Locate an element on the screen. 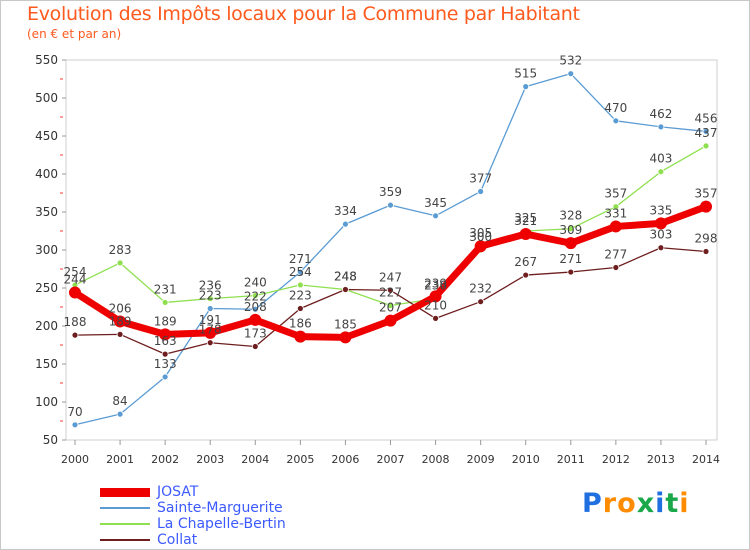  data-label: 403 is located at coordinates (660, 159).